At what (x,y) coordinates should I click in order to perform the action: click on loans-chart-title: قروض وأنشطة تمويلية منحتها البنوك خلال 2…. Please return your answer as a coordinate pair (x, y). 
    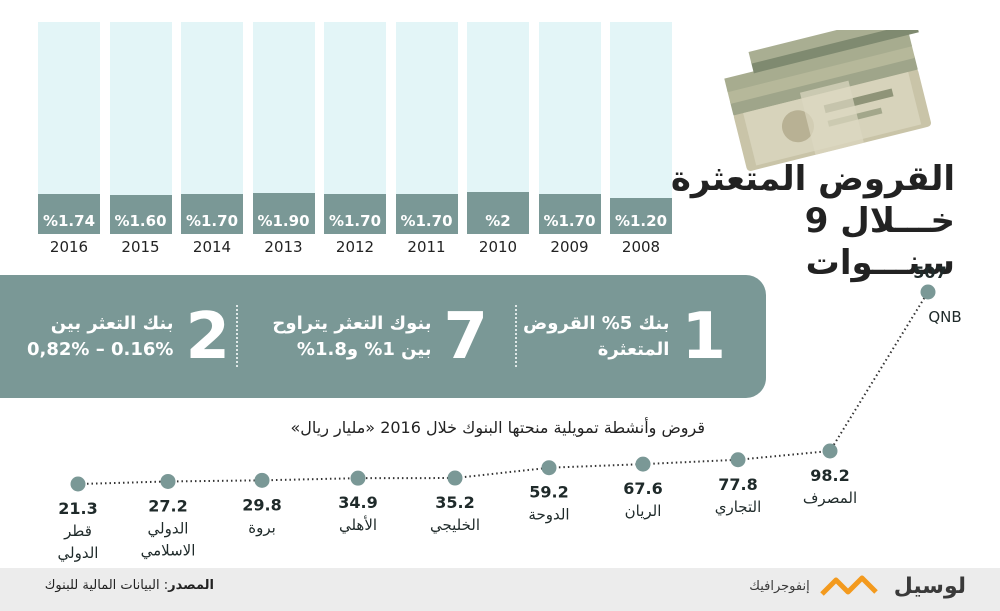
    Looking at the image, I should click on (497, 427).